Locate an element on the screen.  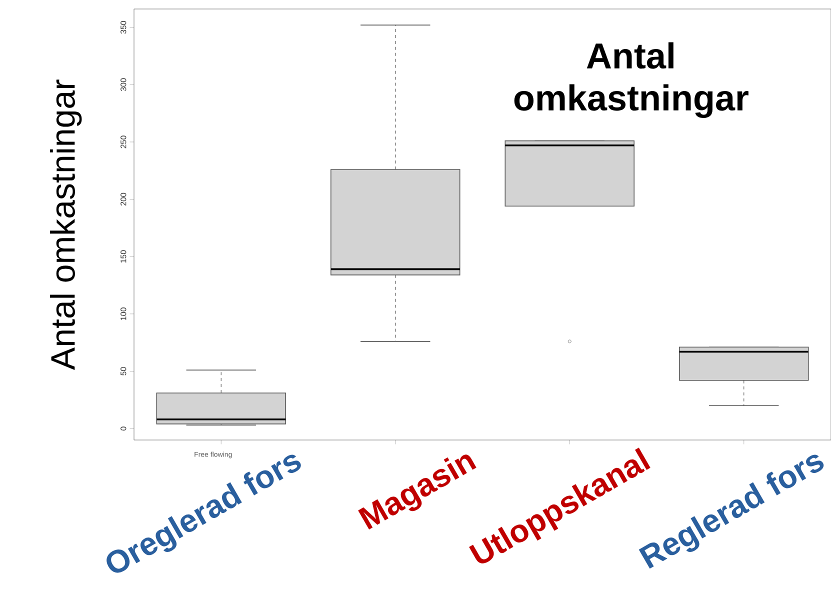
y-axis-title: Antal omkastningar is located at coordinates (66, 225).